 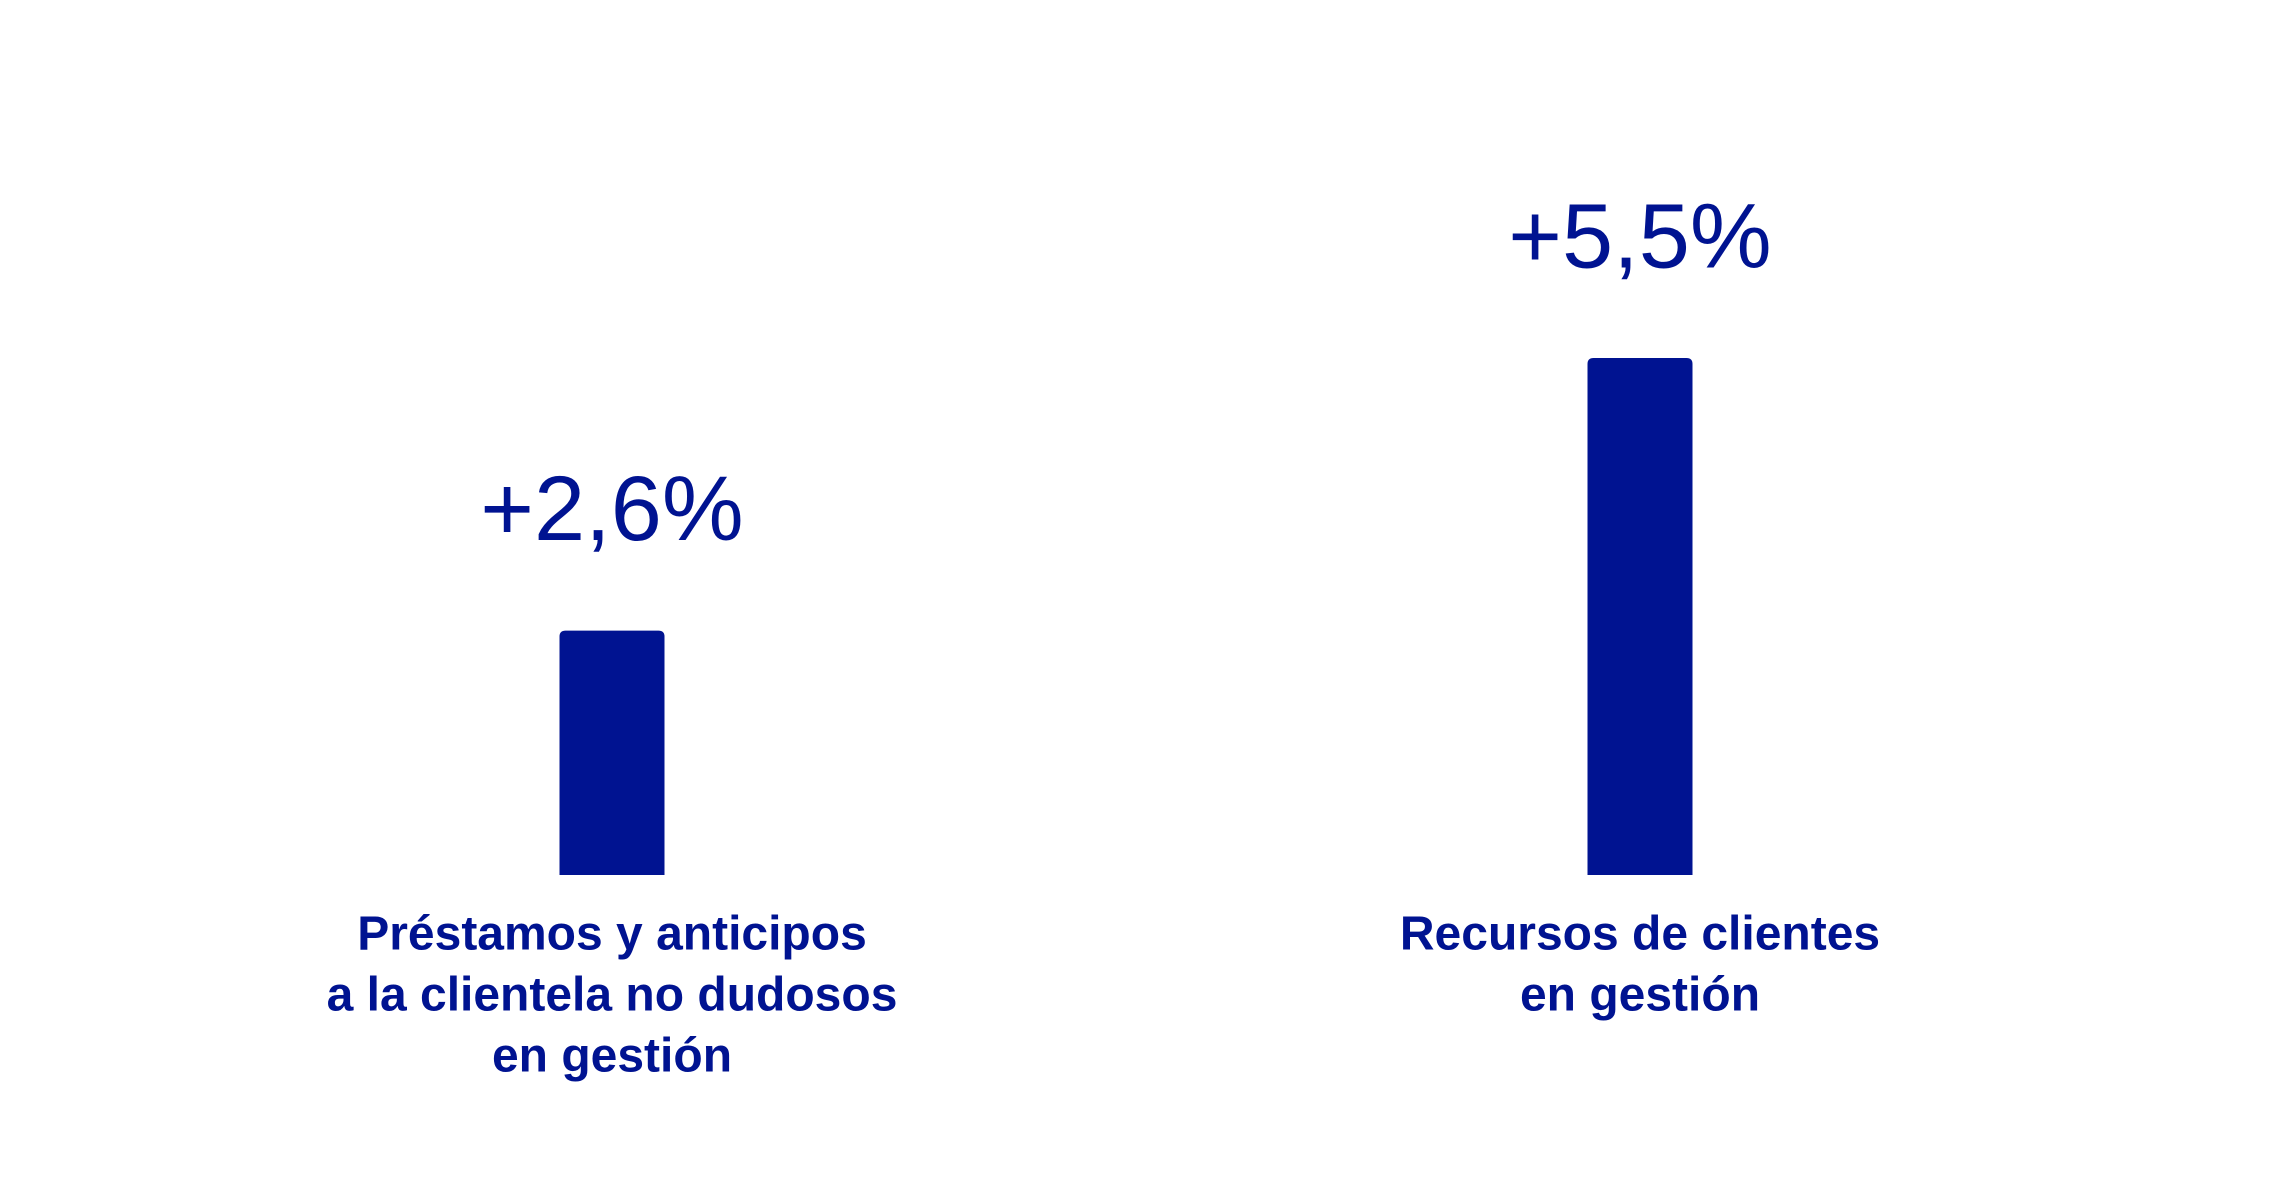 I want to click on category-label: Préstamos y anticipos, so click(x=612, y=934).